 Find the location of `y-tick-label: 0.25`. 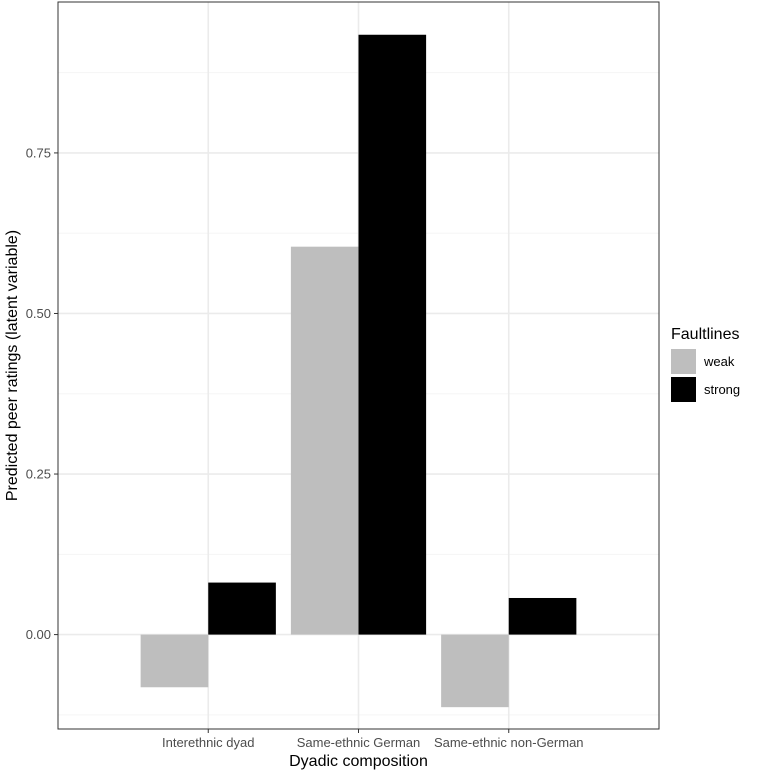

y-tick-label: 0.25 is located at coordinates (38, 474).